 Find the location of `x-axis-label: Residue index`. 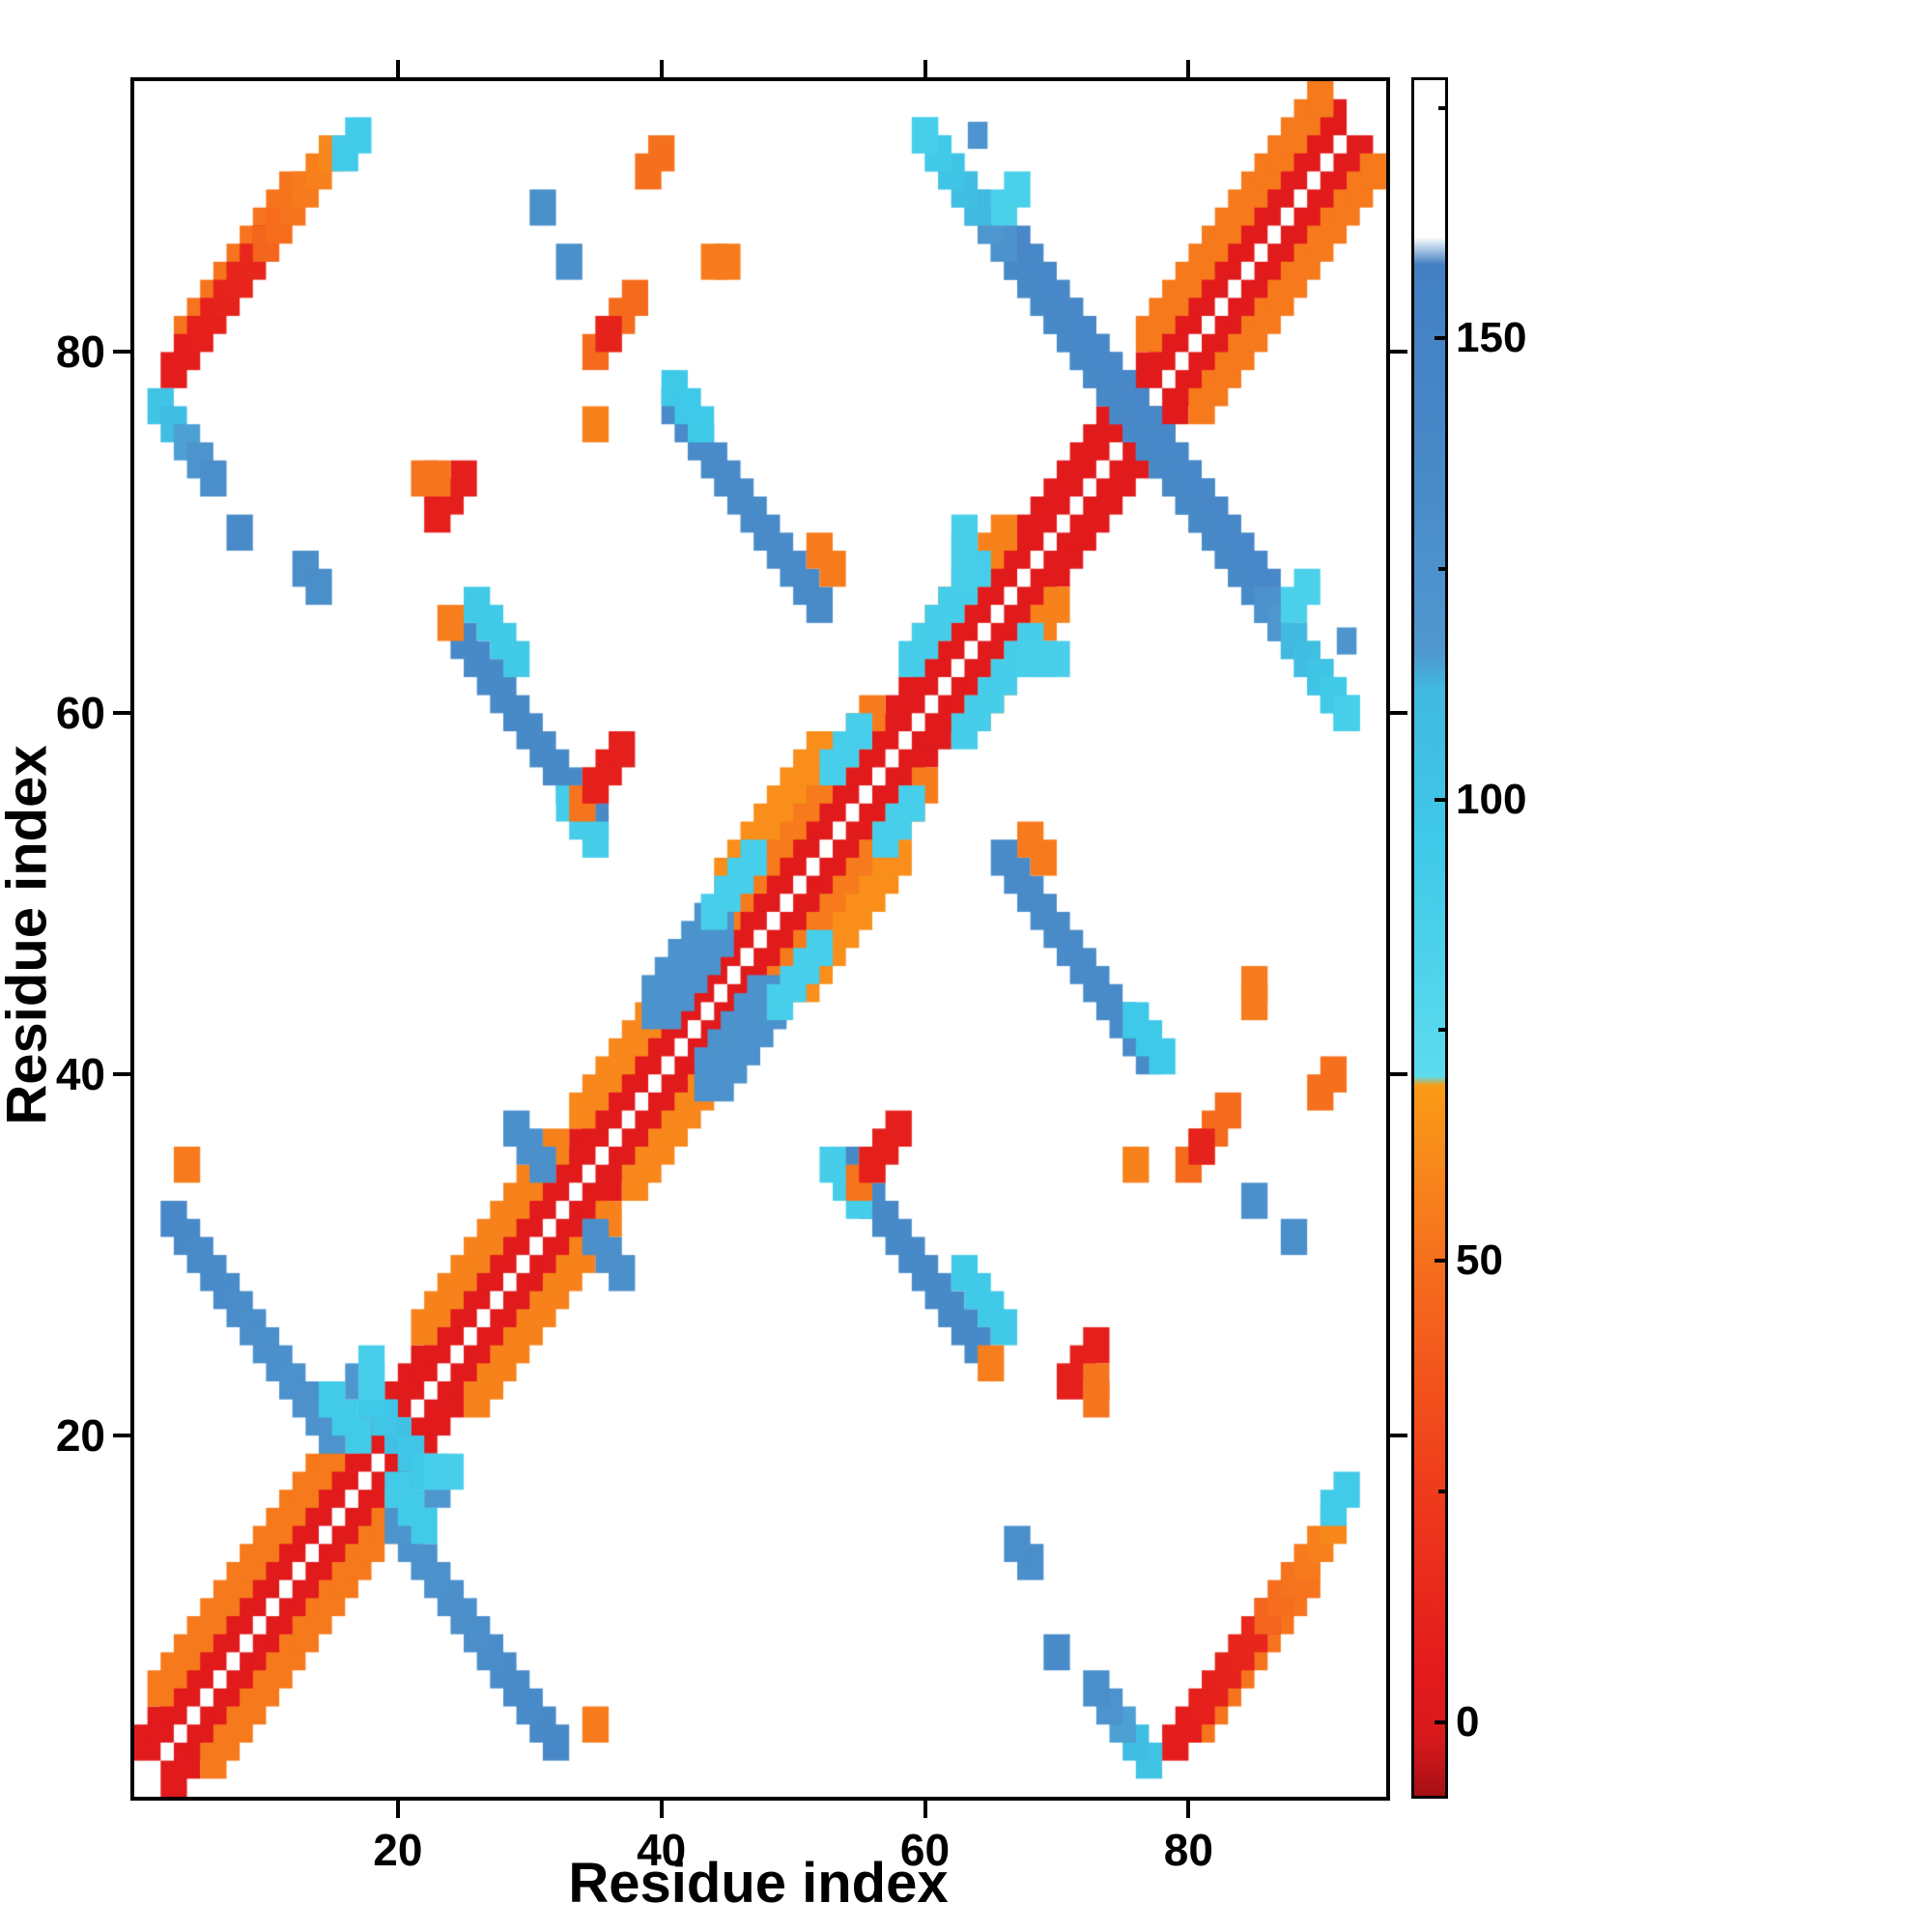

x-axis-label: Residue index is located at coordinates (758, 1883).